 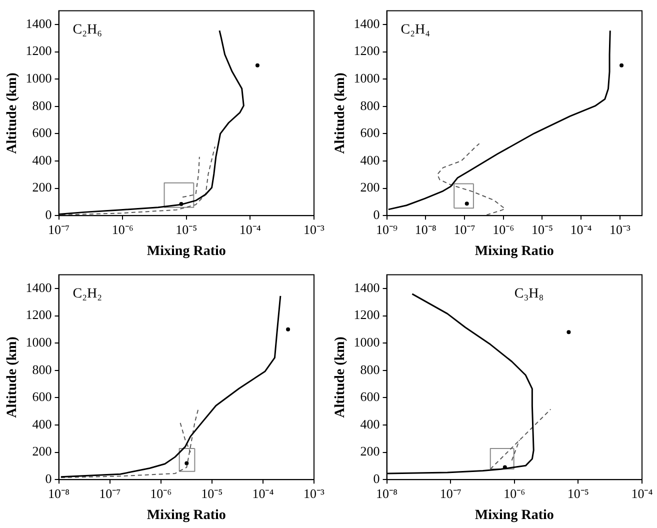 What do you see at coordinates (87, 294) in the screenshot?
I see `annotation: C₂H₂` at bounding box center [87, 294].